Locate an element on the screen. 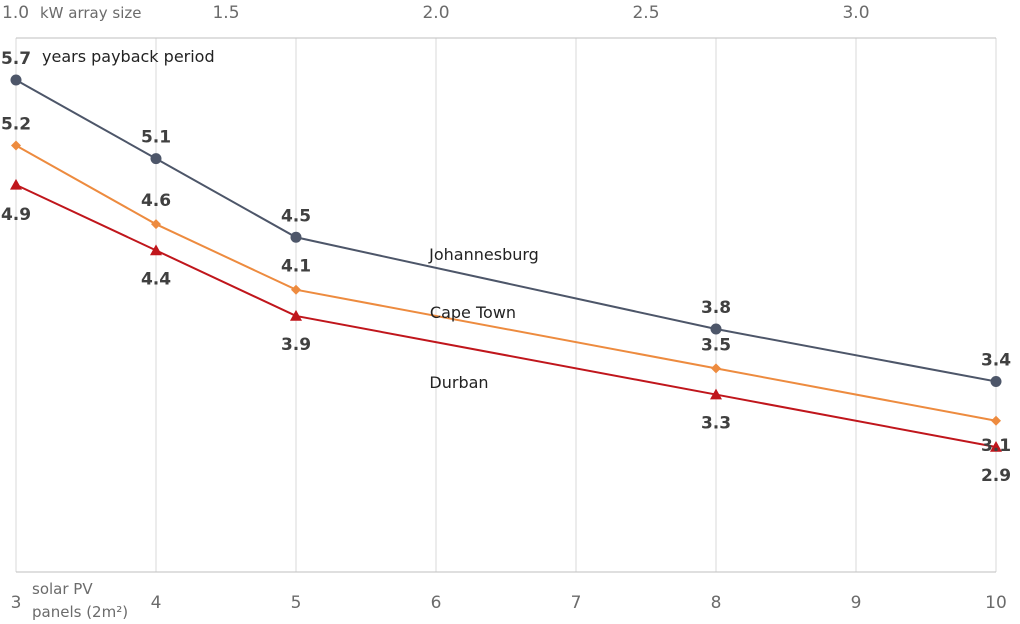  top-tick-label-2.5: 2.5 is located at coordinates (645, 13).